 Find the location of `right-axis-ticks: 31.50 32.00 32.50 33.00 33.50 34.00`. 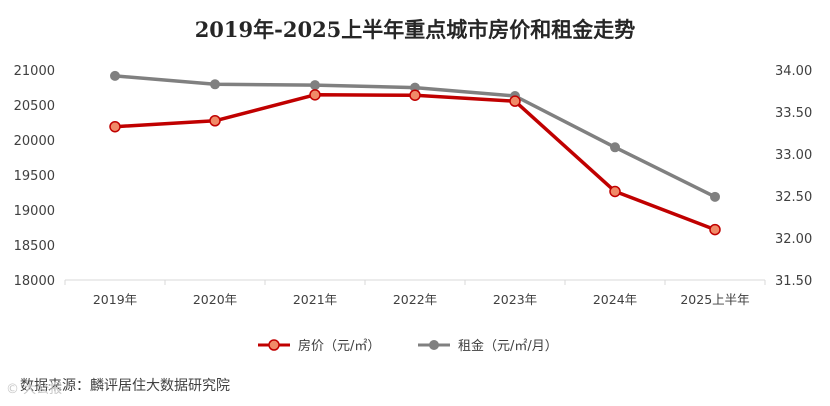

right-axis-ticks: 31.50 32.00 32.50 33.00 33.50 34.00 is located at coordinates (793, 176).